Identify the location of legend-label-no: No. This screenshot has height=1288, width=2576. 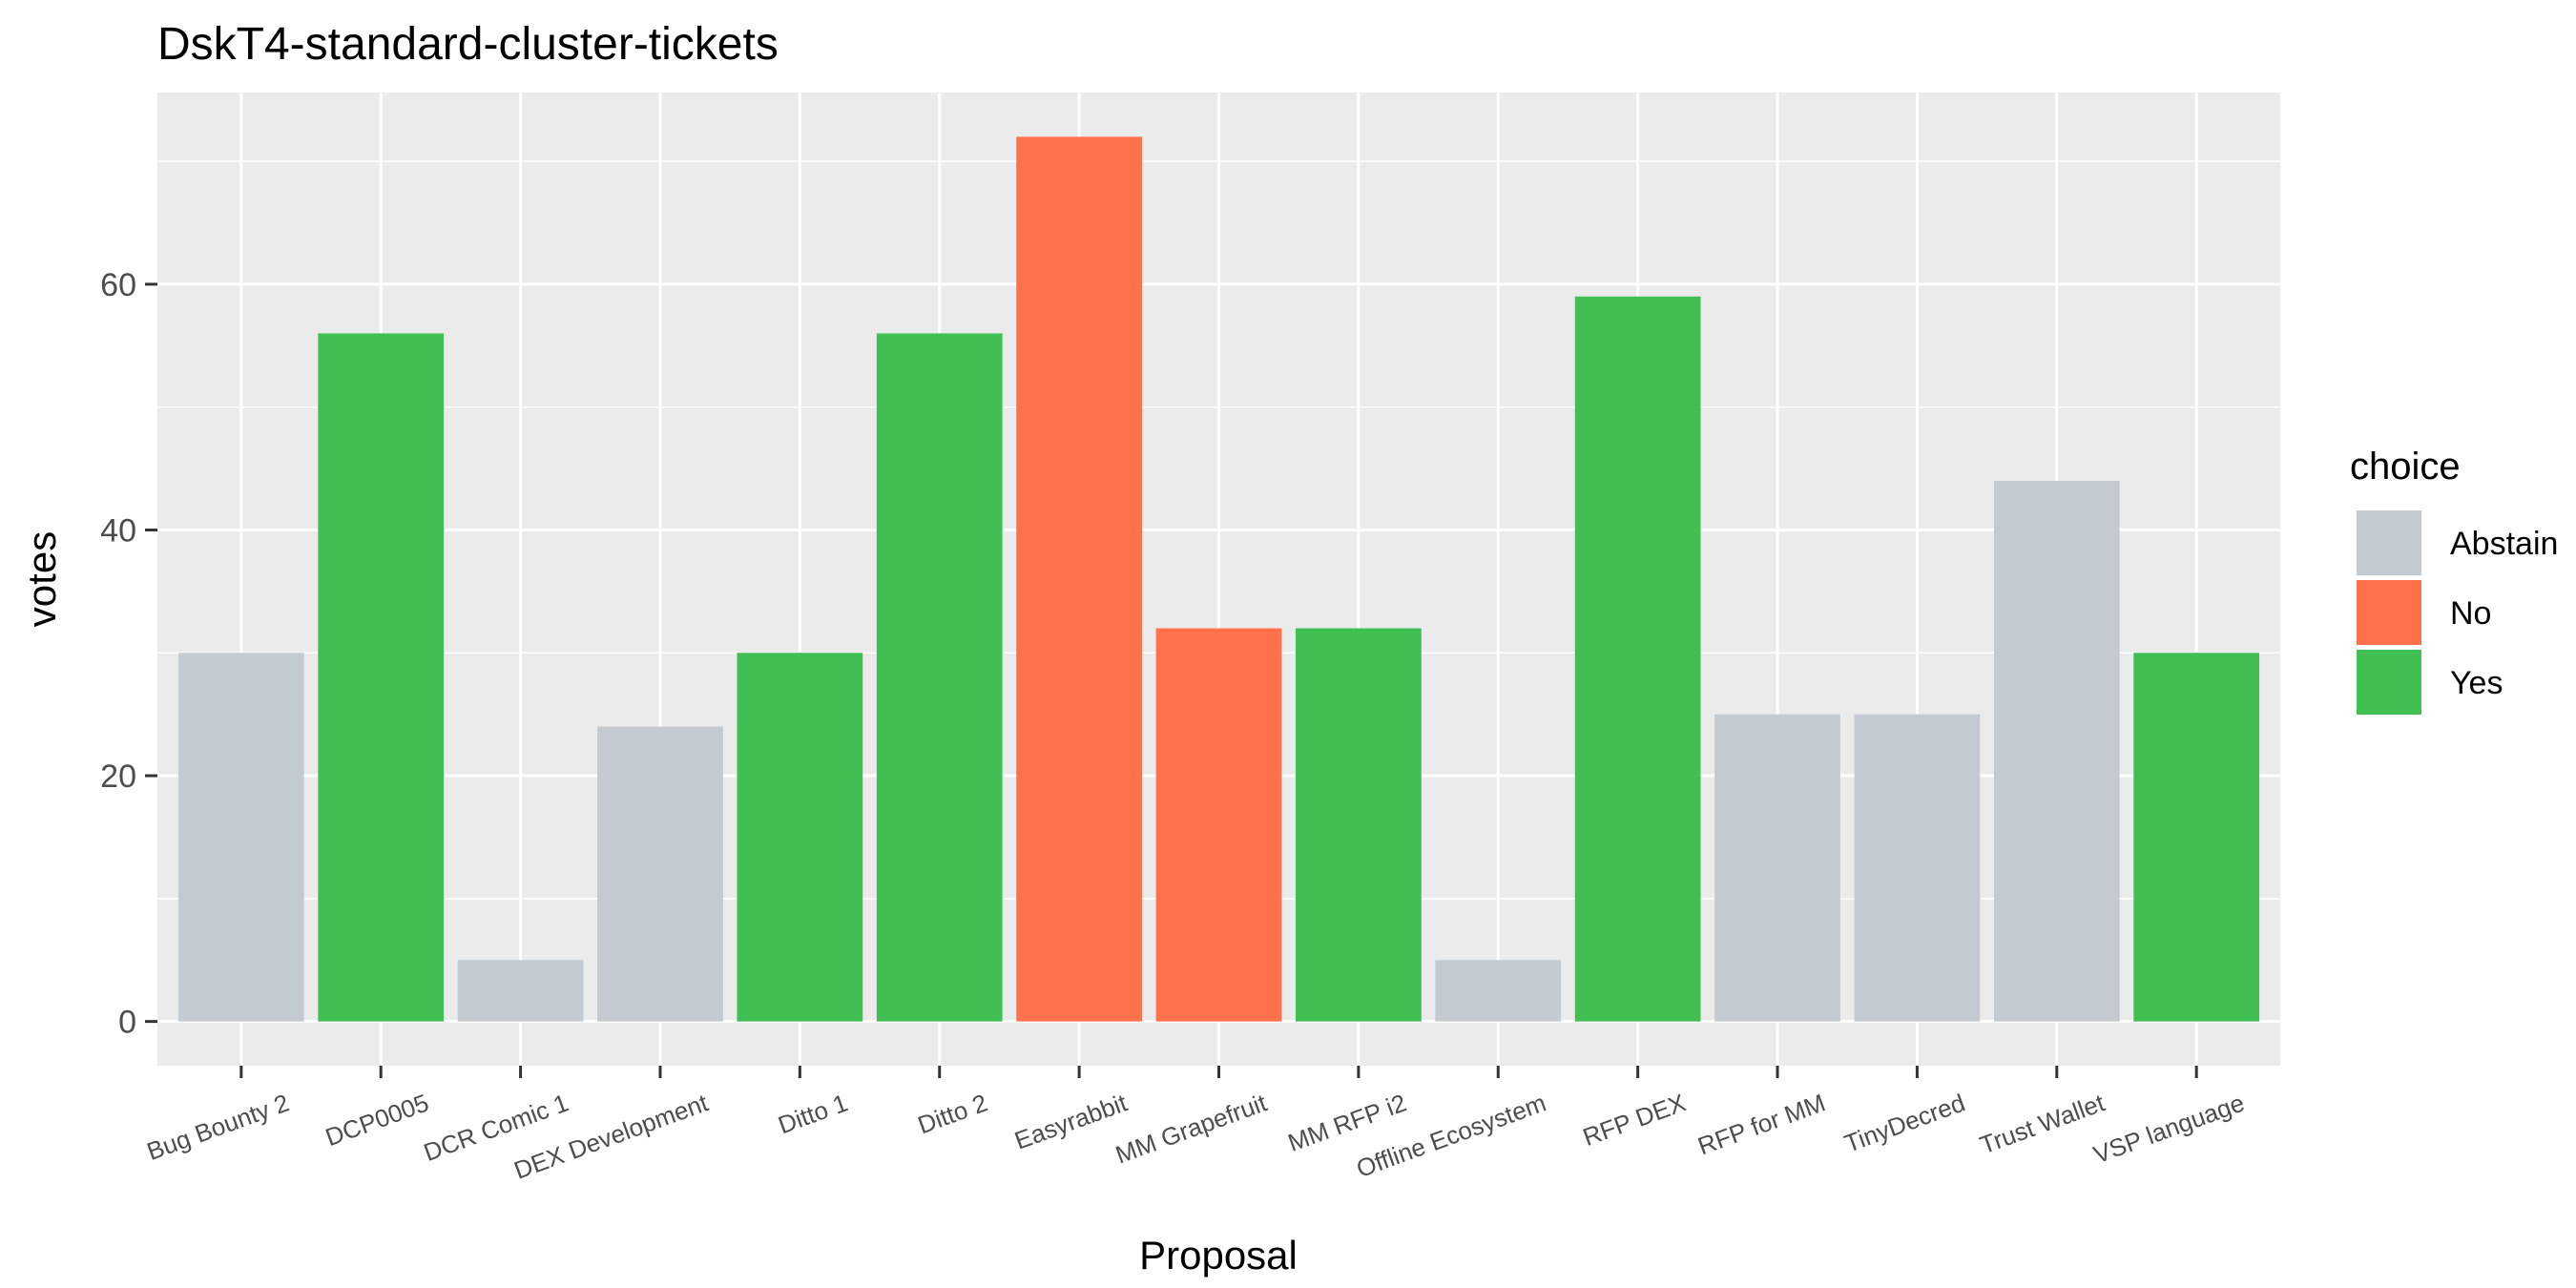
(2470, 613).